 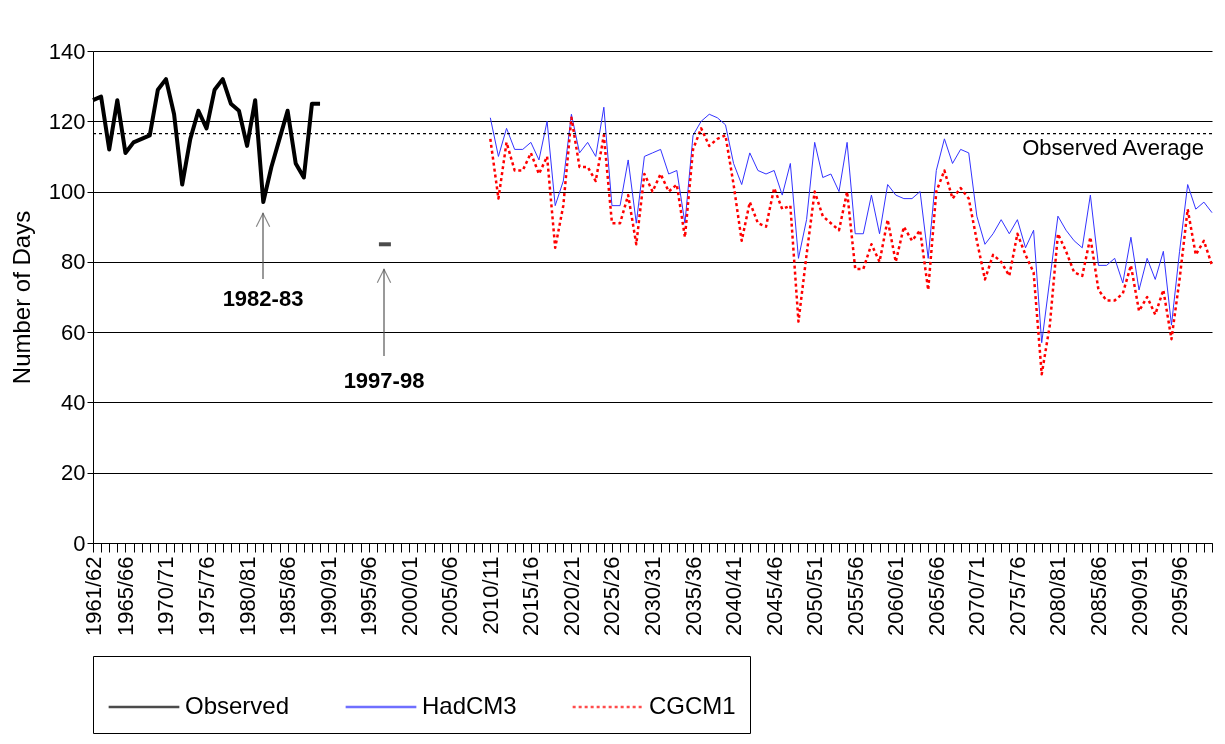 I want to click on x-tick-label: 2055/56, so click(x=855, y=596).